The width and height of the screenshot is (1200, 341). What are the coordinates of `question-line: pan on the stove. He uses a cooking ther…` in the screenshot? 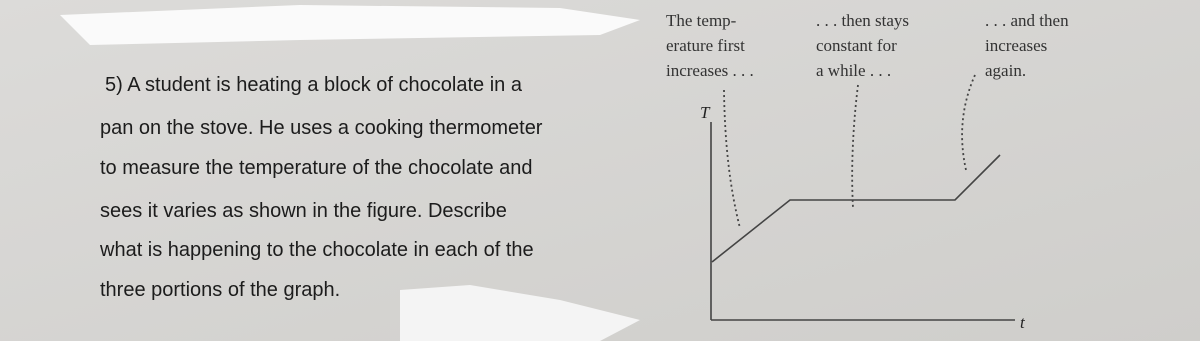 It's located at (321, 128).